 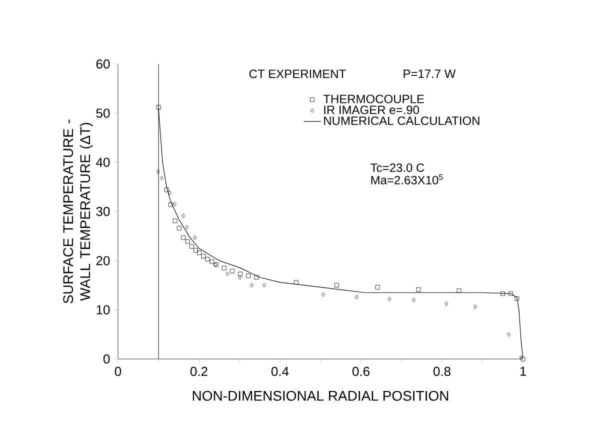 What do you see at coordinates (78, 212) in the screenshot?
I see `y-axis-title: SURFACE TEMPERATURE - WALL TEMPERATURE (ΔT)` at bounding box center [78, 212].